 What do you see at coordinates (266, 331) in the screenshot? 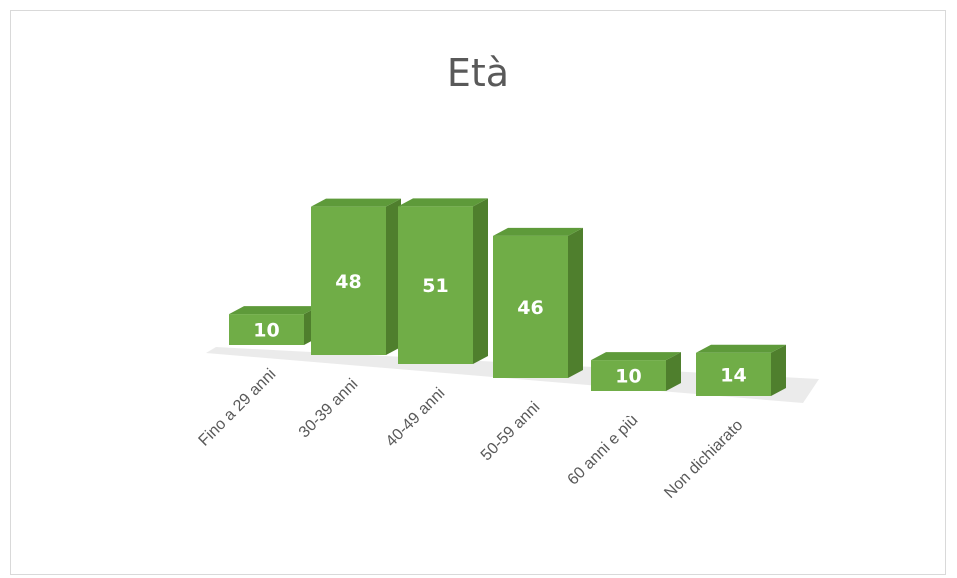
I see `data-label-1: 10` at bounding box center [266, 331].